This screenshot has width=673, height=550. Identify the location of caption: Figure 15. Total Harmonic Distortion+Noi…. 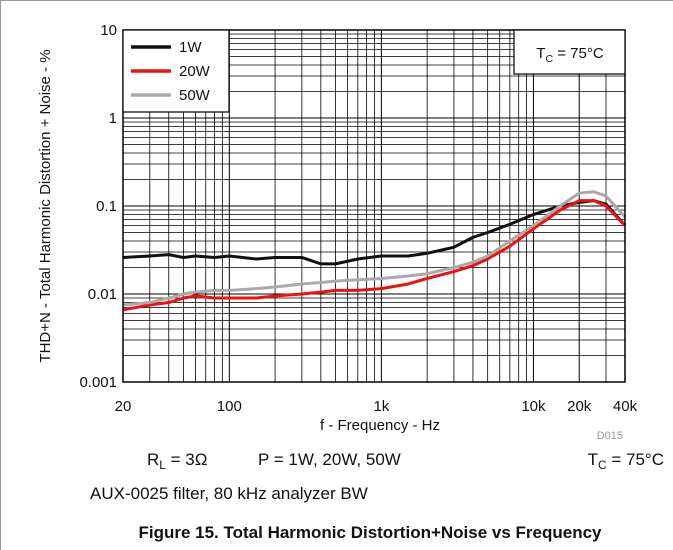
(370, 532).